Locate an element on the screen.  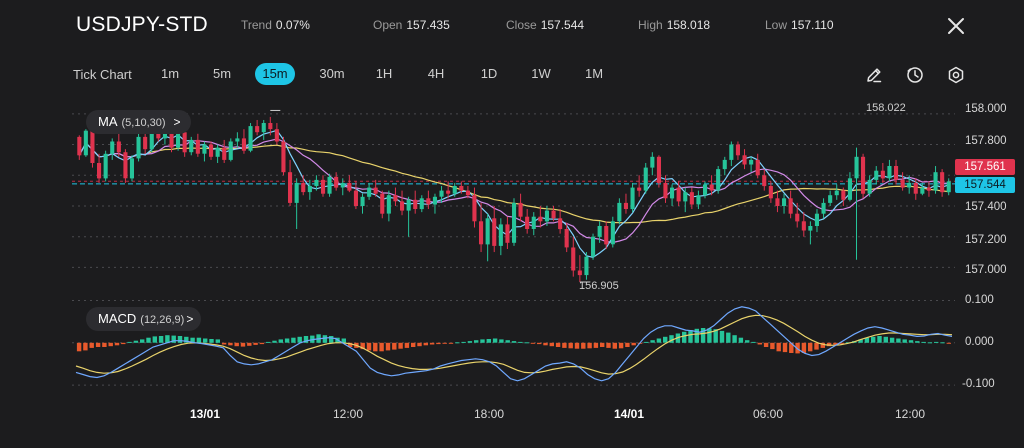
tab-5m: 5m is located at coordinates (222, 73).